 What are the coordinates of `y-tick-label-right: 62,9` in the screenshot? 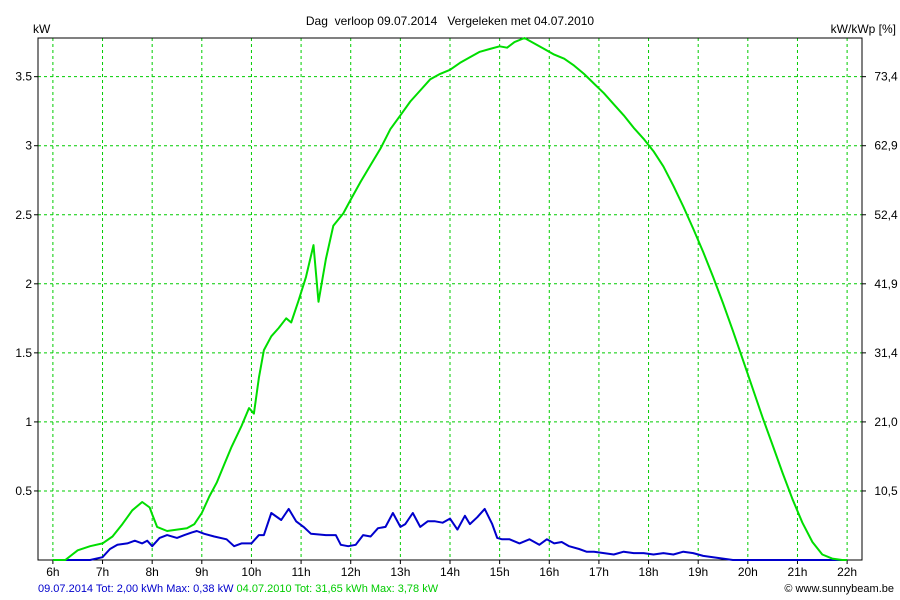 It's located at (886, 146).